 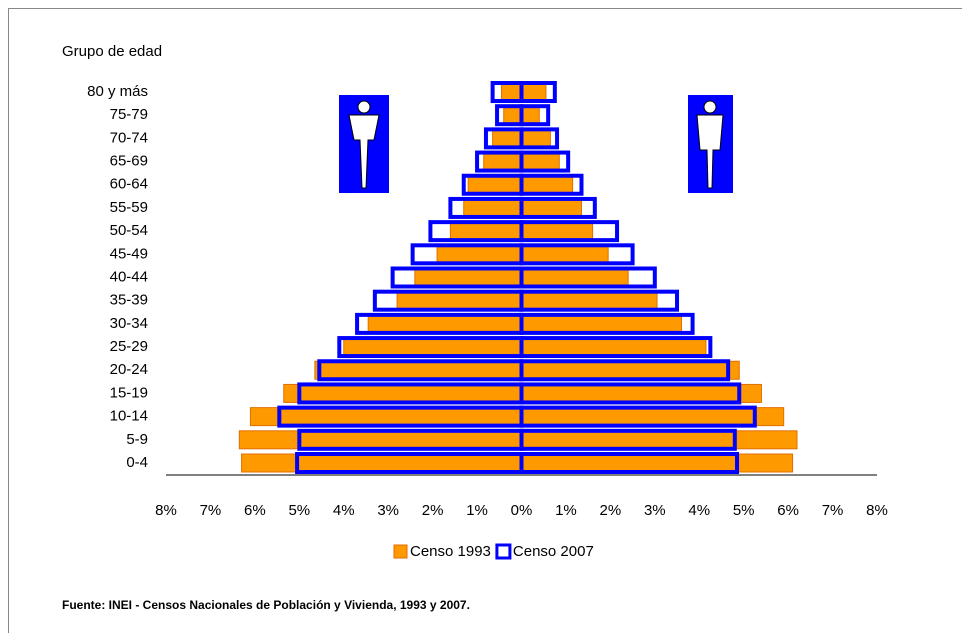 I want to click on y-tick-label: 45-49, so click(x=129, y=253).